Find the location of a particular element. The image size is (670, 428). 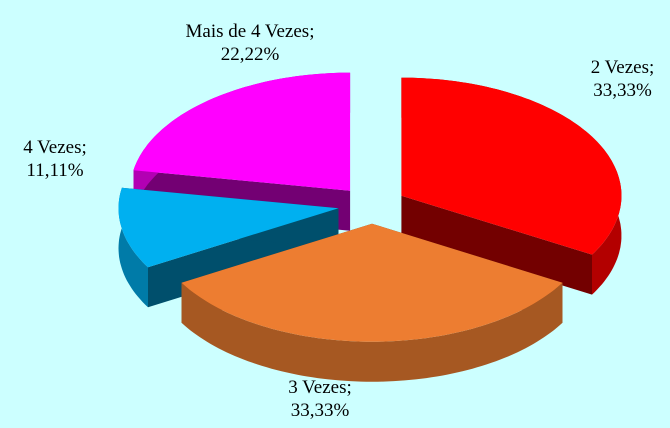

data-label: 2 Vezes; 33,33% is located at coordinates (622, 79).